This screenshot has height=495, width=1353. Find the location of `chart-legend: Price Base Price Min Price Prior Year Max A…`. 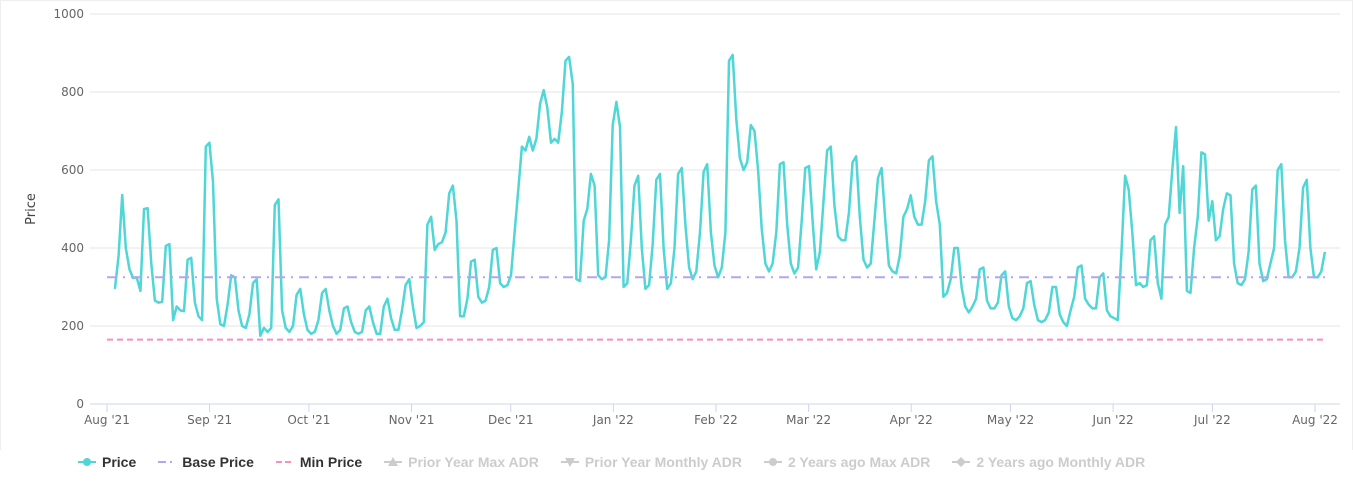

chart-legend: Price Base Price Min Price Prior Year Max A… is located at coordinates (622, 462).